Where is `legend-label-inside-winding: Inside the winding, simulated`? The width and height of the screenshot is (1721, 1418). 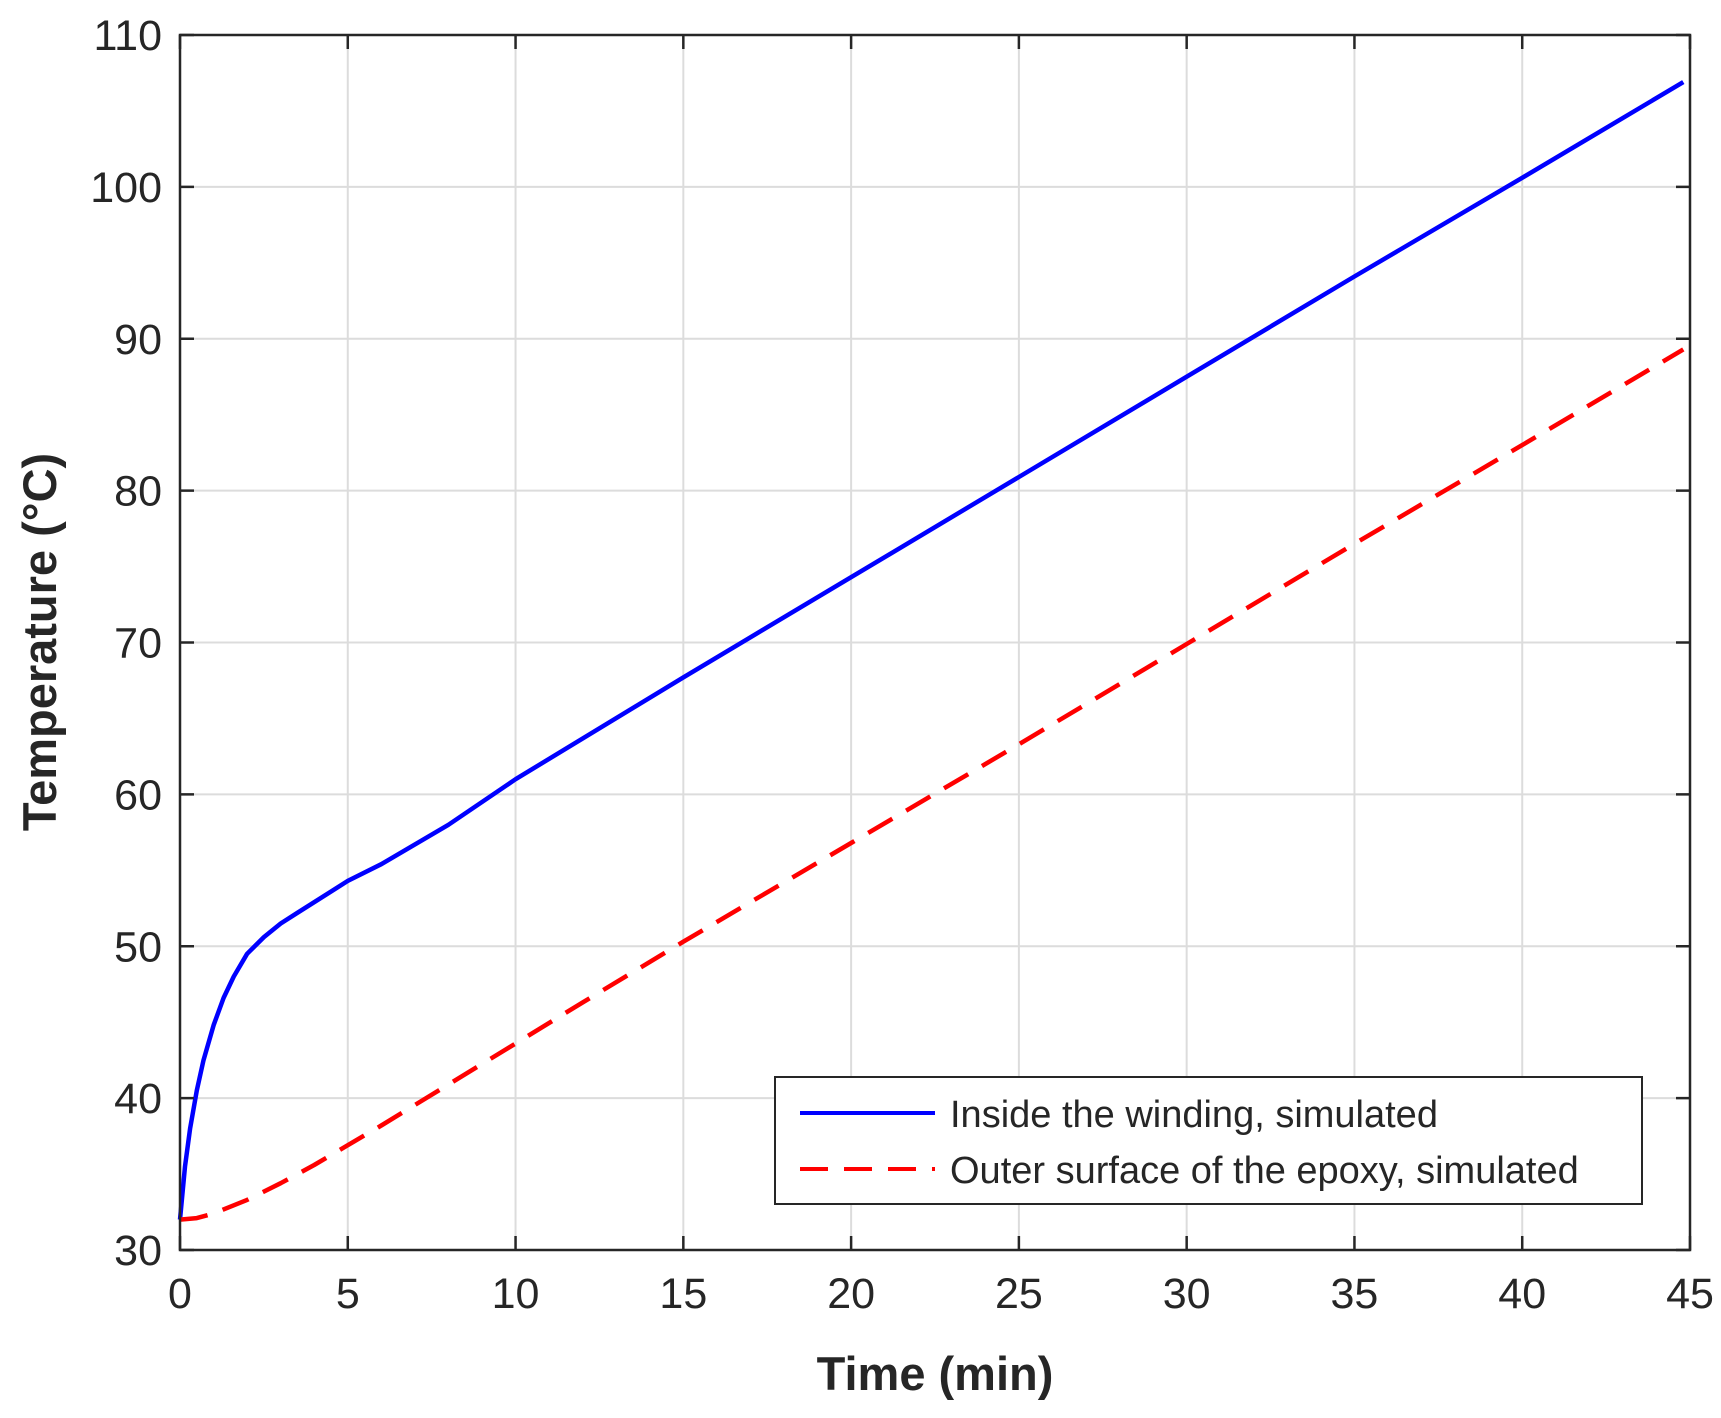 legend-label-inside-winding: Inside the winding, simulated is located at coordinates (1194, 1115).